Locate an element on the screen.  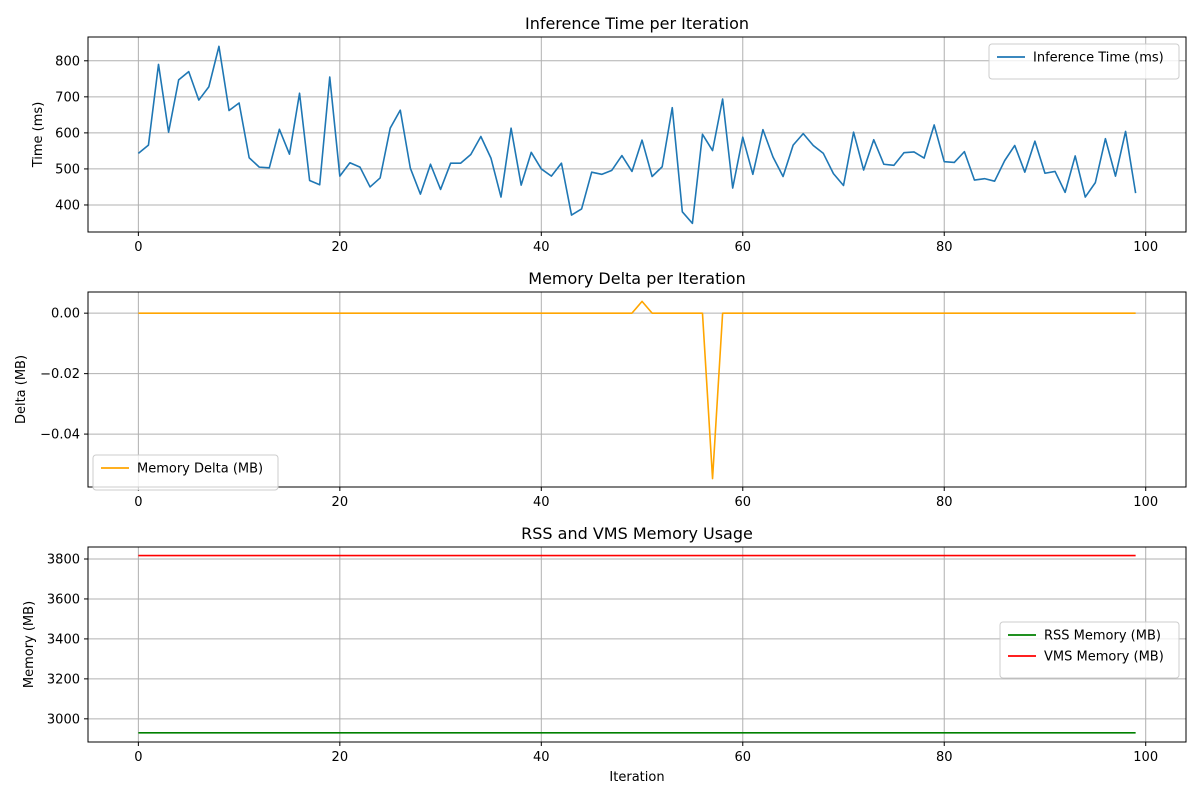
y-tick-label: 3600 is located at coordinates (63, 599).